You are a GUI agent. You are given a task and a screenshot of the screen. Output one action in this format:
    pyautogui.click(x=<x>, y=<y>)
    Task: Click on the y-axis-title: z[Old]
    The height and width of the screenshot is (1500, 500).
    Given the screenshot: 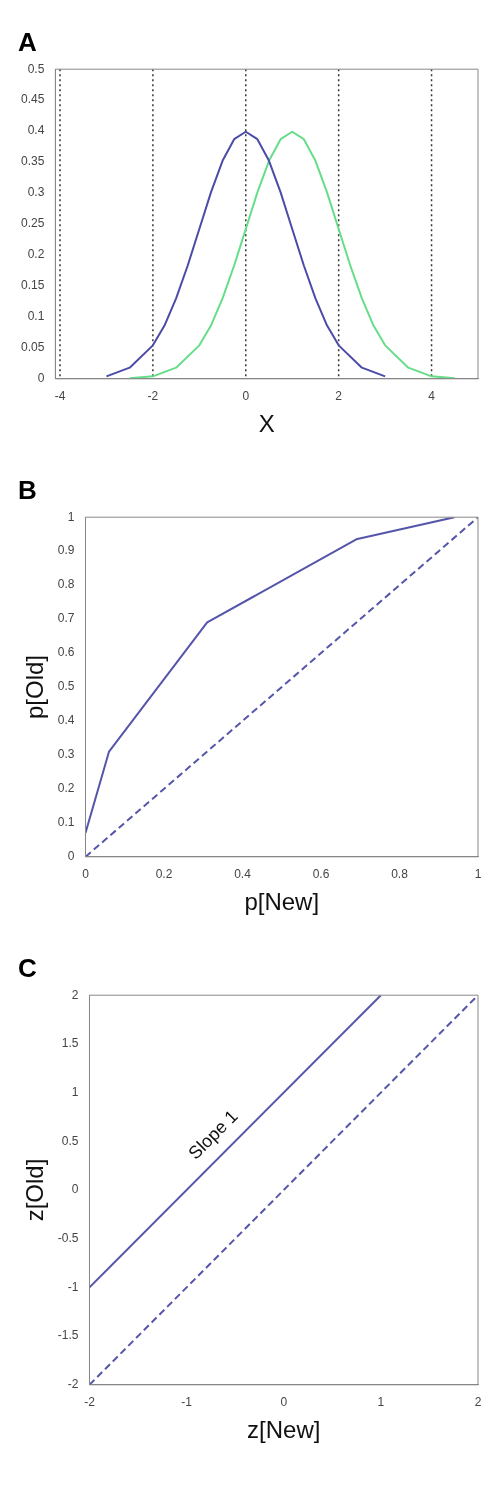 What is the action you would take?
    pyautogui.click(x=35, y=1190)
    